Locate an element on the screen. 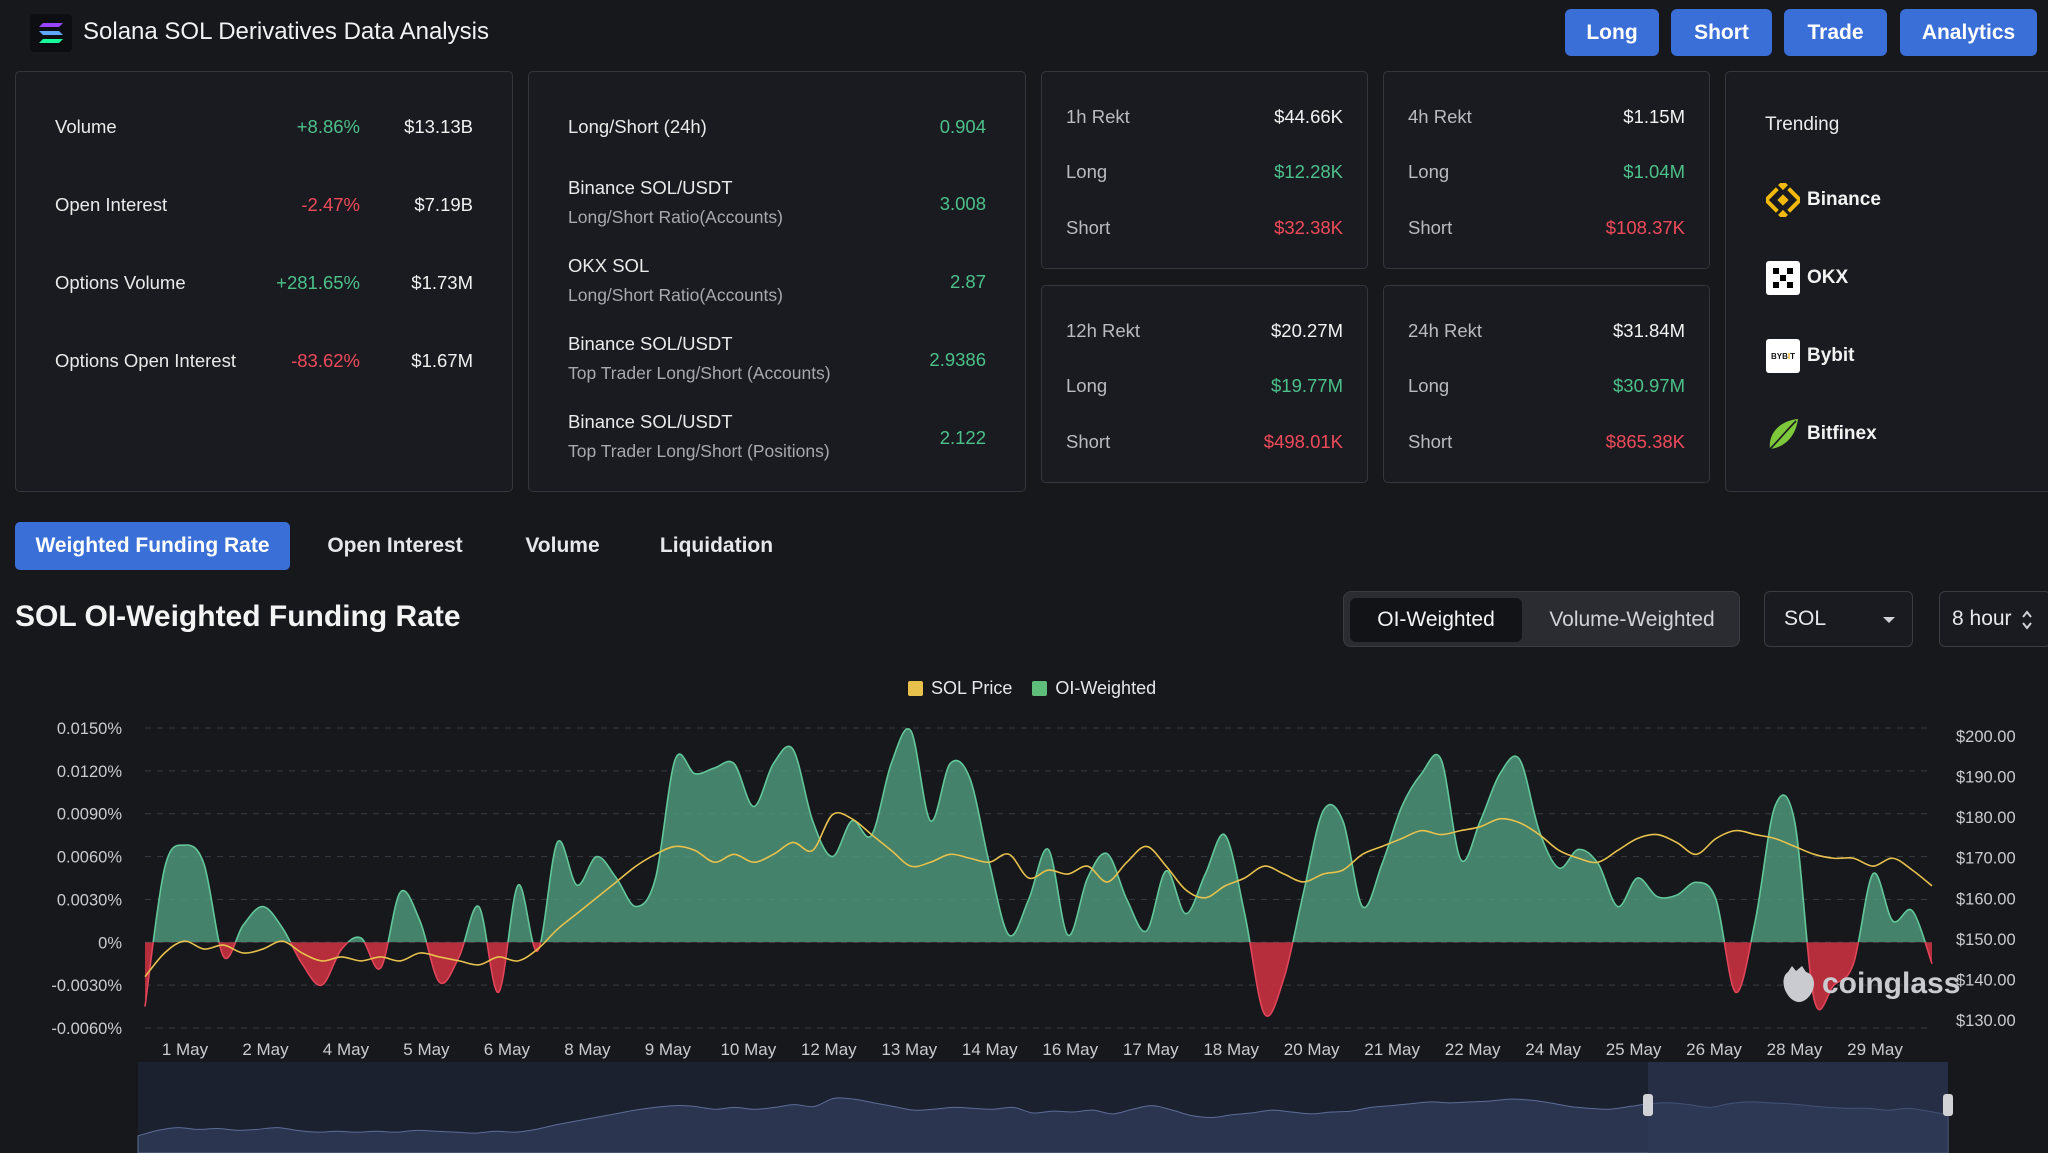 The image size is (2048, 1153). stat-value: $7.19B is located at coordinates (443, 204).